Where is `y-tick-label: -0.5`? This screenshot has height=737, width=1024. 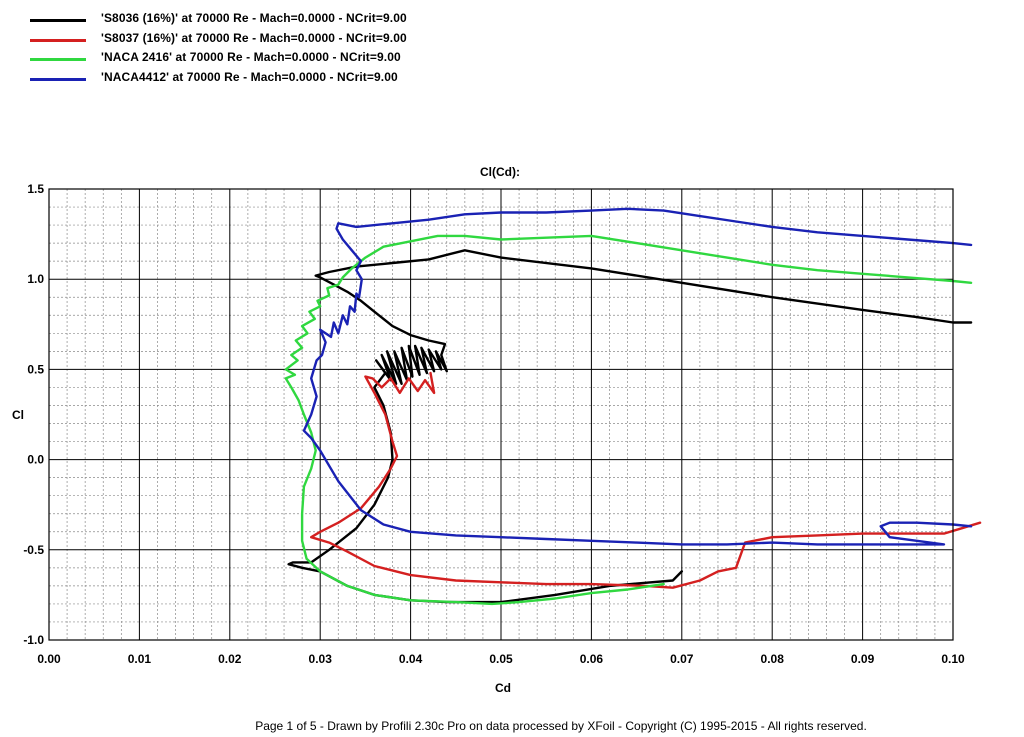 y-tick-label: -0.5 is located at coordinates (33, 550).